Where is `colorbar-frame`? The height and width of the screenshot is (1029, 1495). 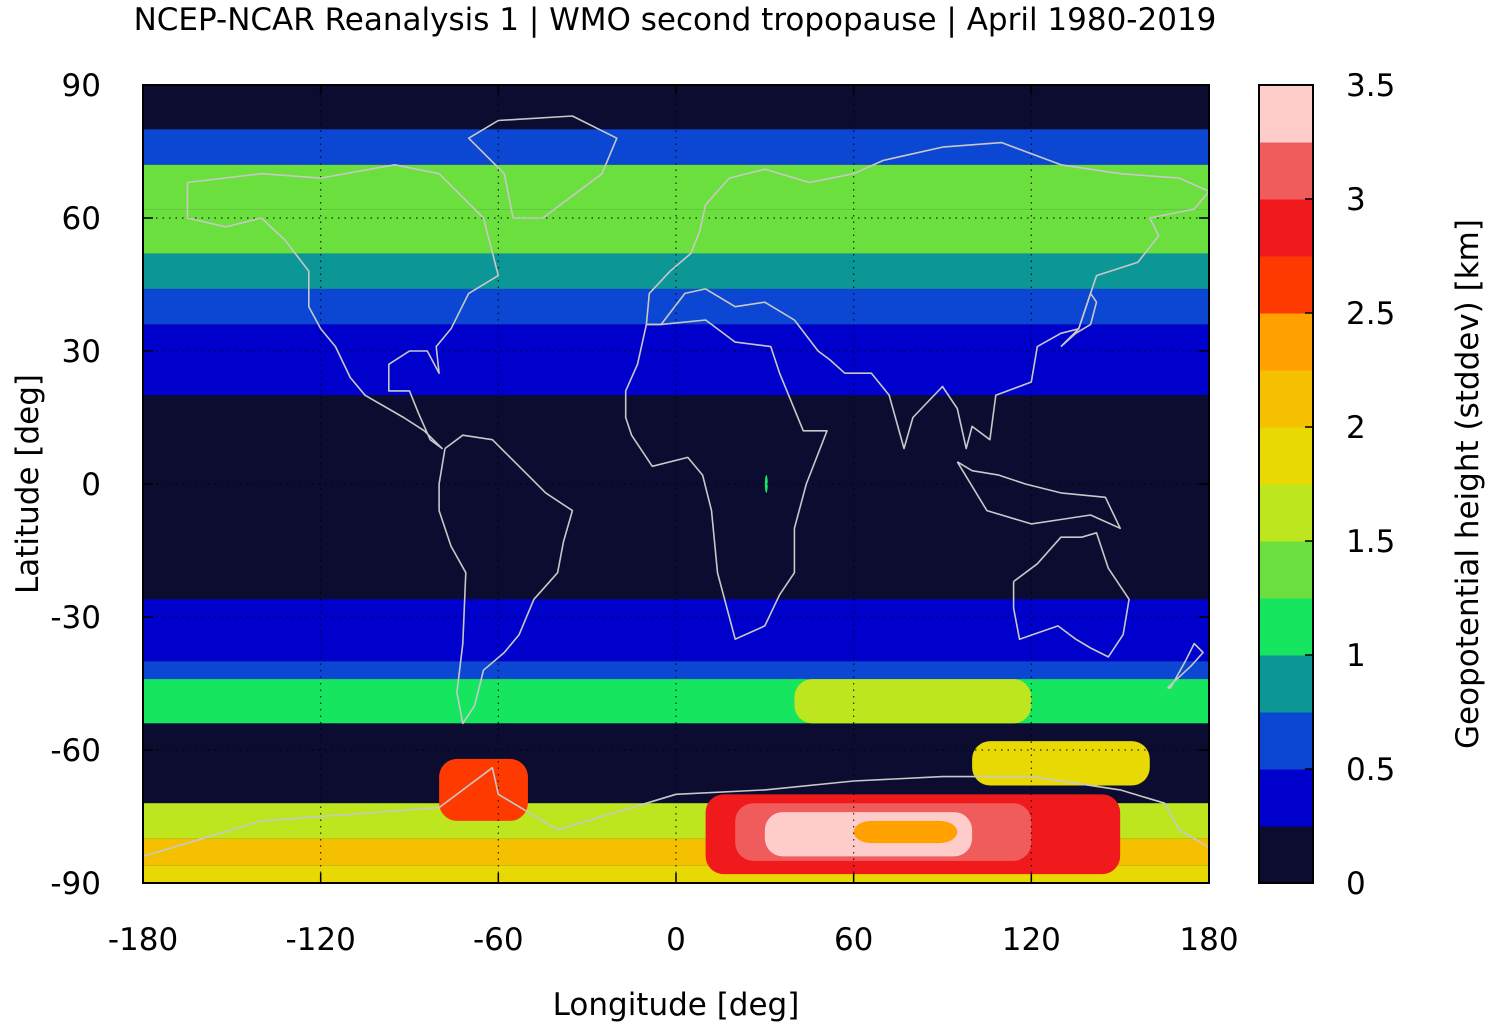
colorbar-frame is located at coordinates (1286, 484).